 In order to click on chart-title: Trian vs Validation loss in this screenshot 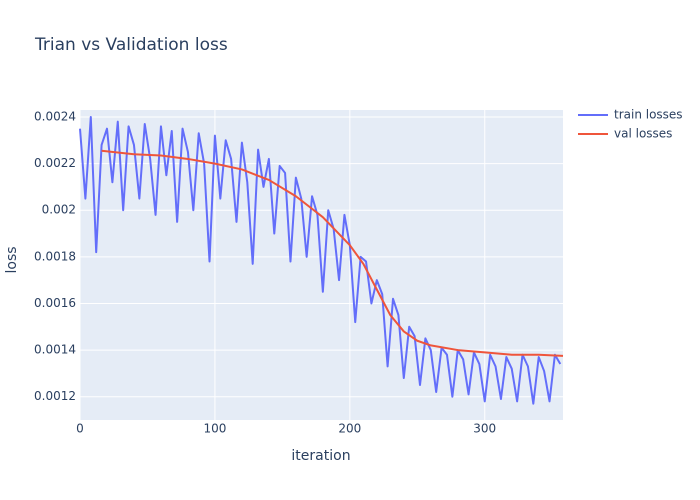, I will do `click(131, 45)`.